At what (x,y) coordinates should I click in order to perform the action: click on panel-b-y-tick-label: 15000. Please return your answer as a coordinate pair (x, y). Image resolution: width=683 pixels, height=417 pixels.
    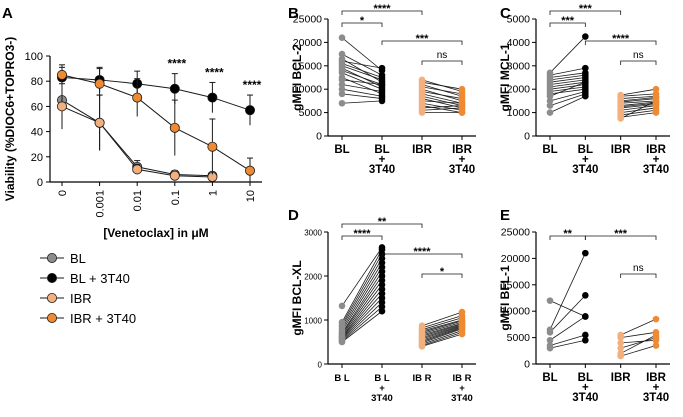
    Looking at the image, I should click on (307, 66).